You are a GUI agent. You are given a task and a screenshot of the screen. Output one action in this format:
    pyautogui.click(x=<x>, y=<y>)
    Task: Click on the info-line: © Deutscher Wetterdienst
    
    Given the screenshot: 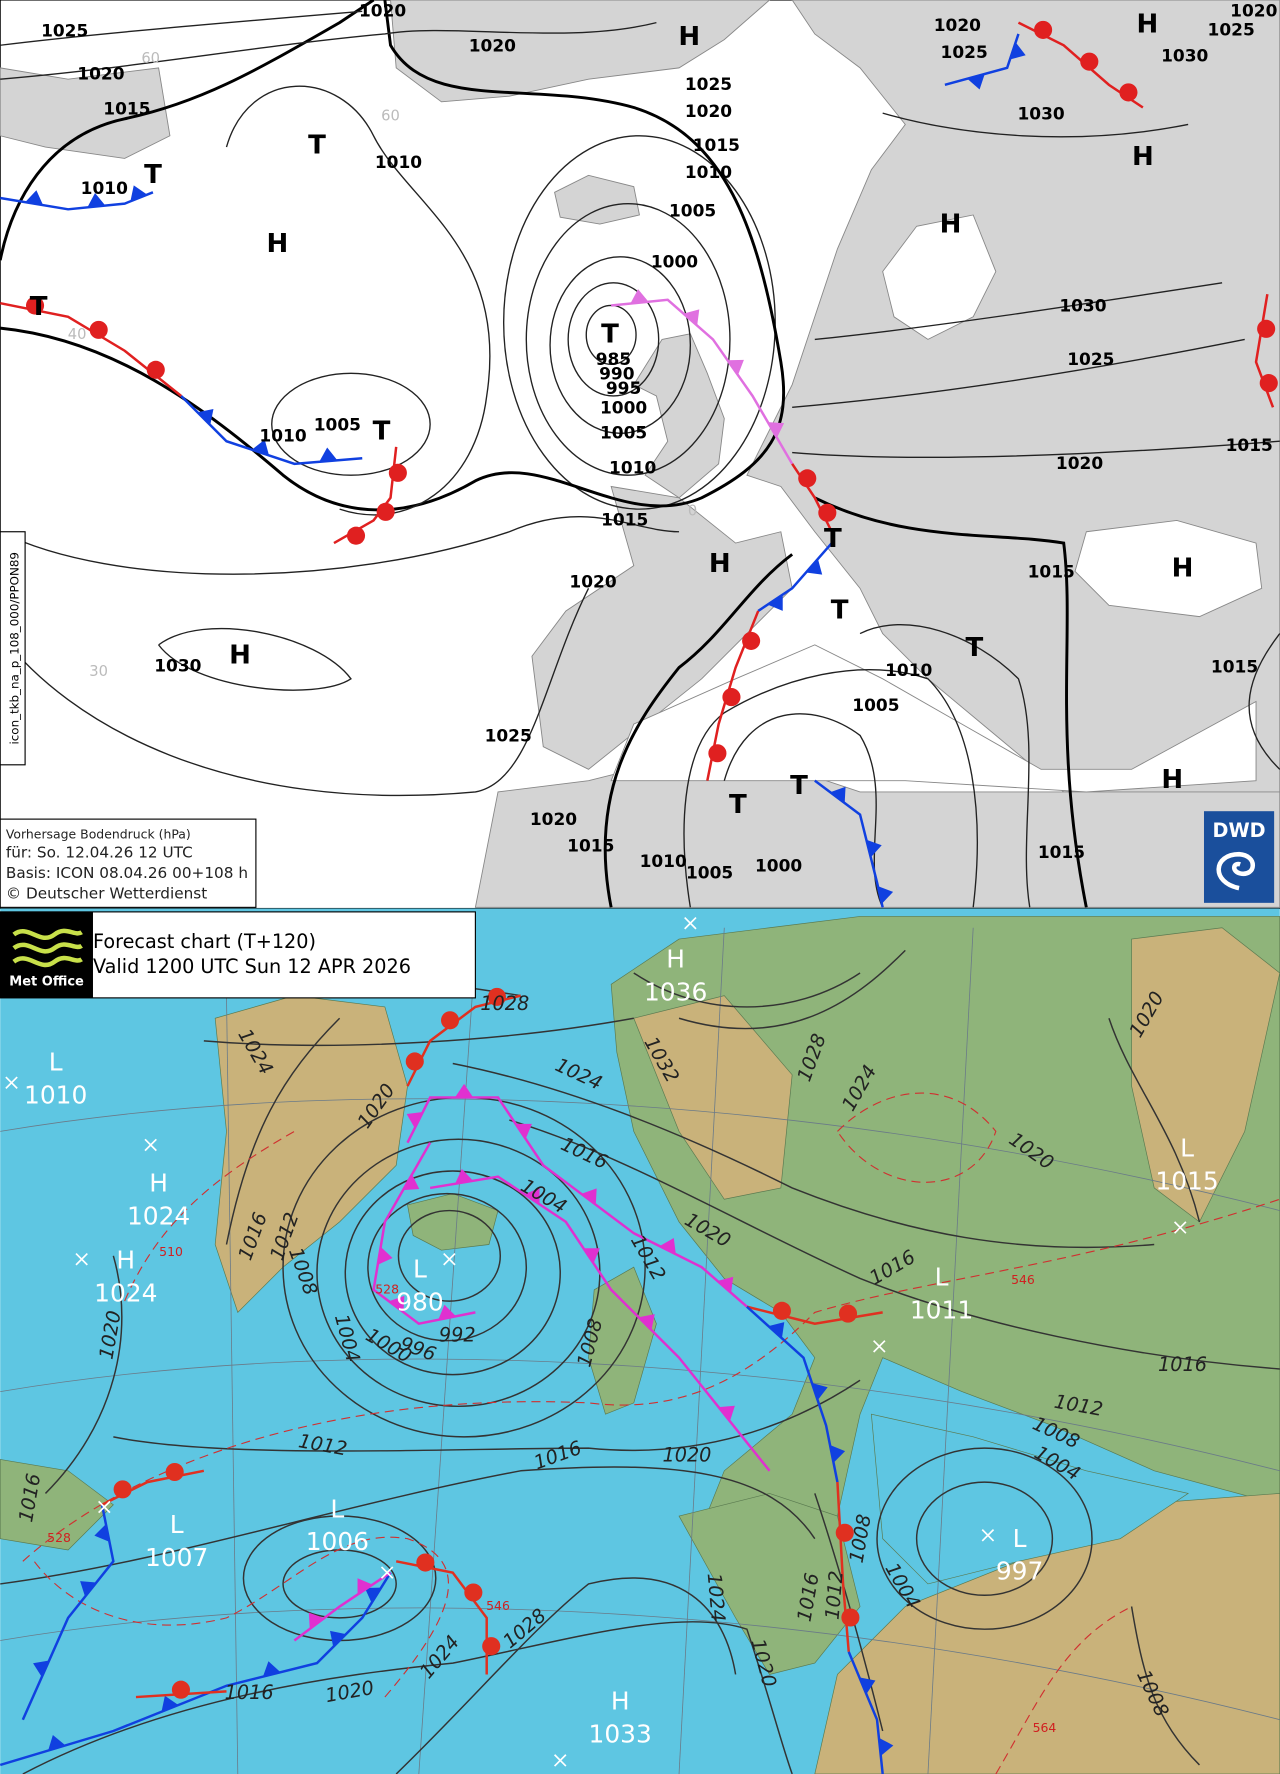 What is the action you would take?
    pyautogui.click(x=106, y=893)
    